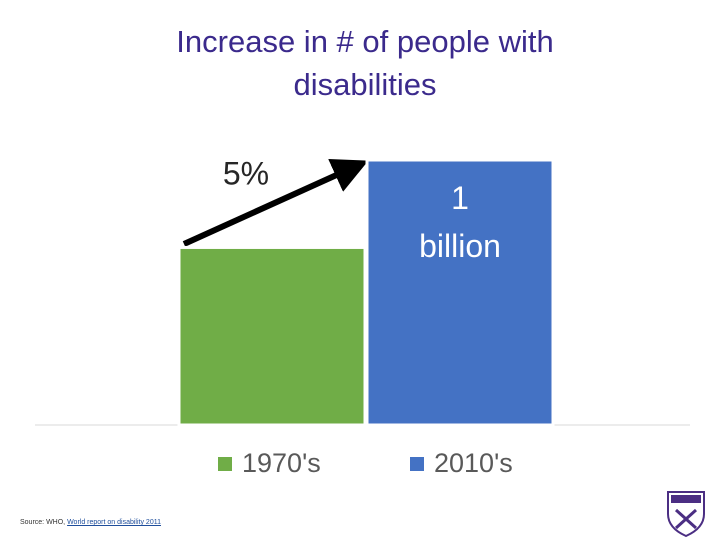 The width and height of the screenshot is (720, 540). I want to click on legend-label: 2010's, so click(473, 463).